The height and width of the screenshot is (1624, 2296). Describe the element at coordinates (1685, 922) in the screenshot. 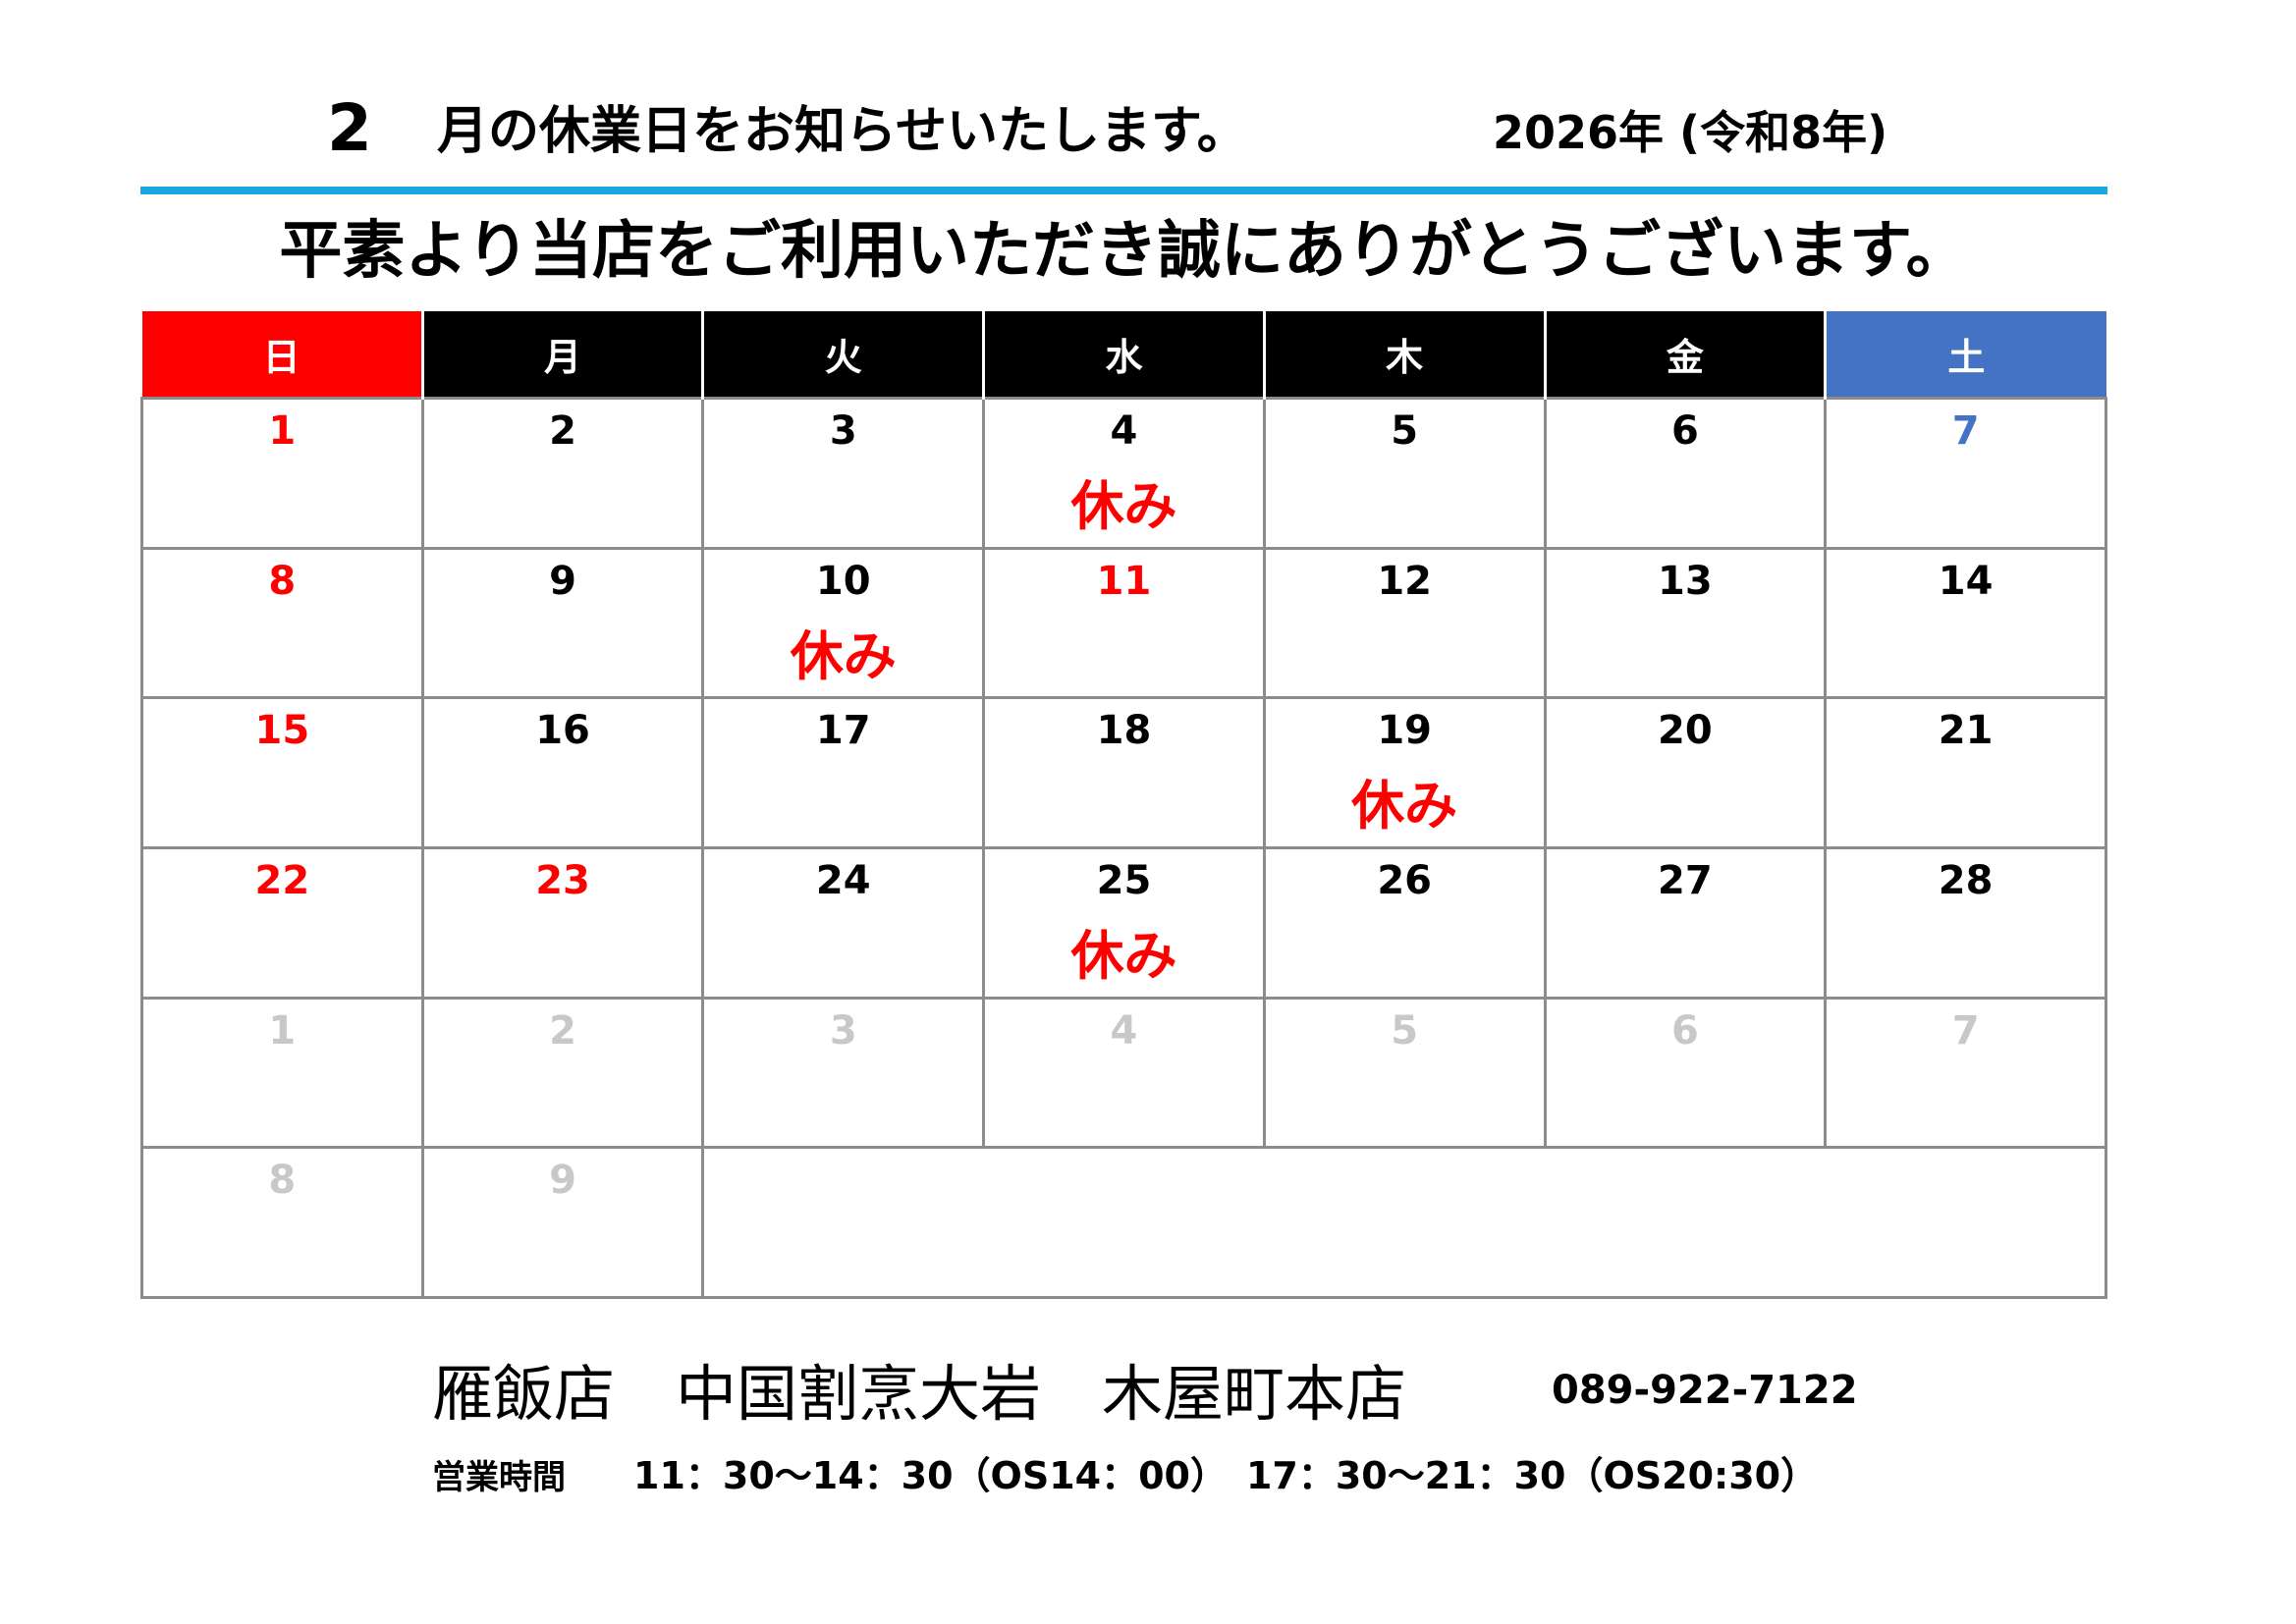

I see `calendar-day-cell: 27` at that location.